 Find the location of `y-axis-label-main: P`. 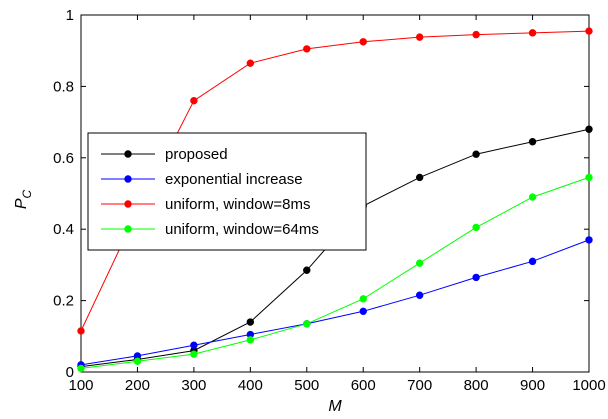

y-axis-label-main: P is located at coordinates (21, 203).